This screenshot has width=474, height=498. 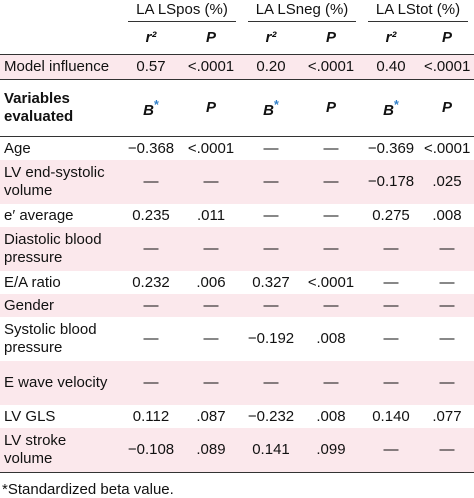 What do you see at coordinates (391, 416) in the screenshot?
I see `cell: 0.140` at bounding box center [391, 416].